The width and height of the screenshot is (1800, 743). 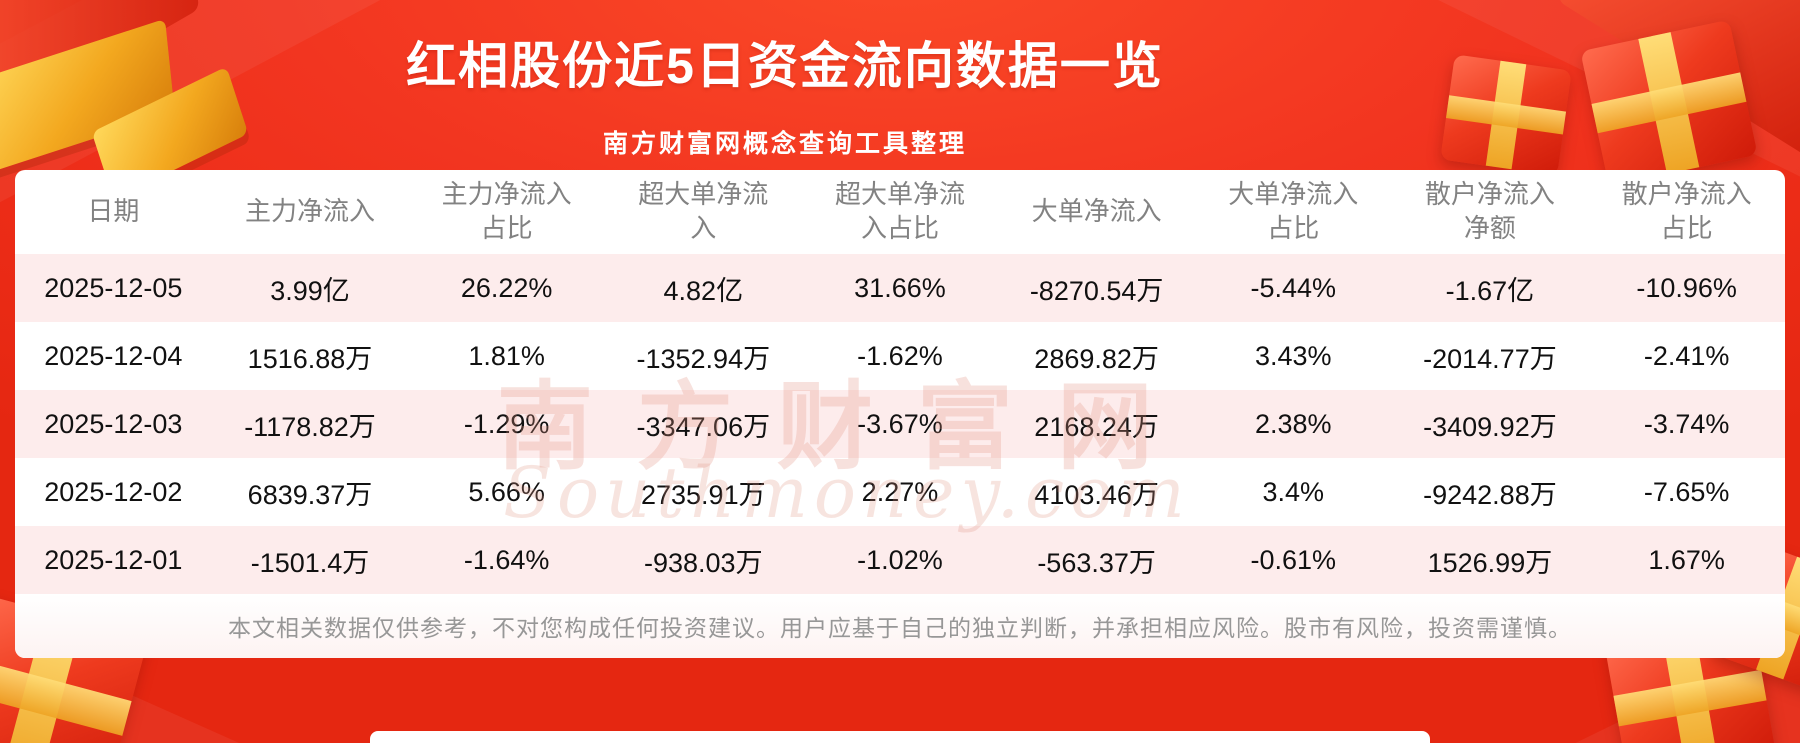 What do you see at coordinates (309, 211) in the screenshot?
I see `column-header: 主力净流入` at bounding box center [309, 211].